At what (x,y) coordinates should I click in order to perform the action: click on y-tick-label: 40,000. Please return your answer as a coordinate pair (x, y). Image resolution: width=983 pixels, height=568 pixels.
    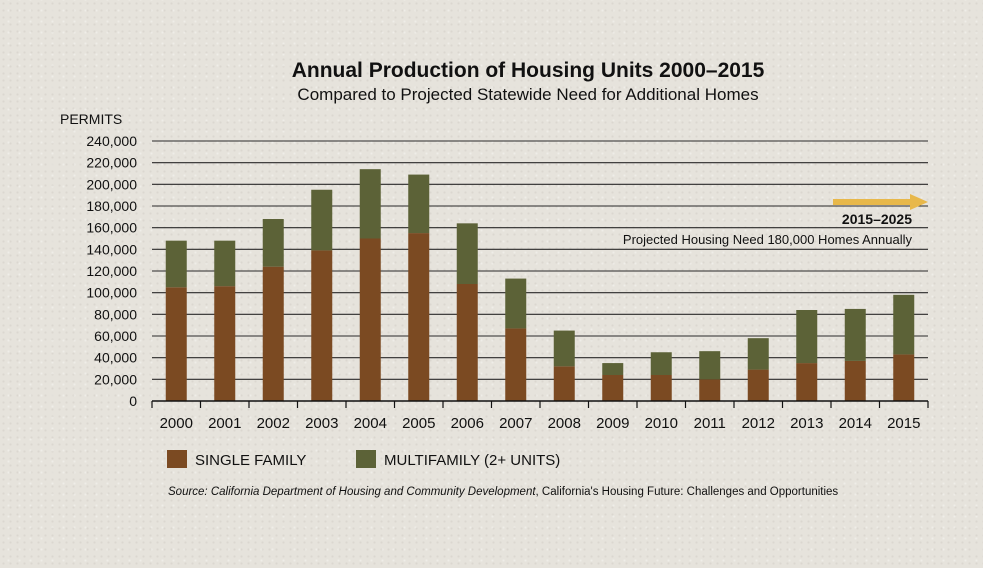
    Looking at the image, I should click on (115, 358).